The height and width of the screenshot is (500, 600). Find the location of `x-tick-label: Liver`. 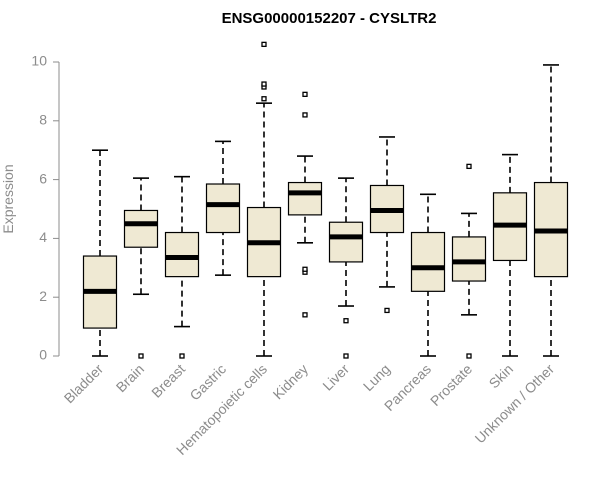

x-tick-label: Liver is located at coordinates (335, 377).